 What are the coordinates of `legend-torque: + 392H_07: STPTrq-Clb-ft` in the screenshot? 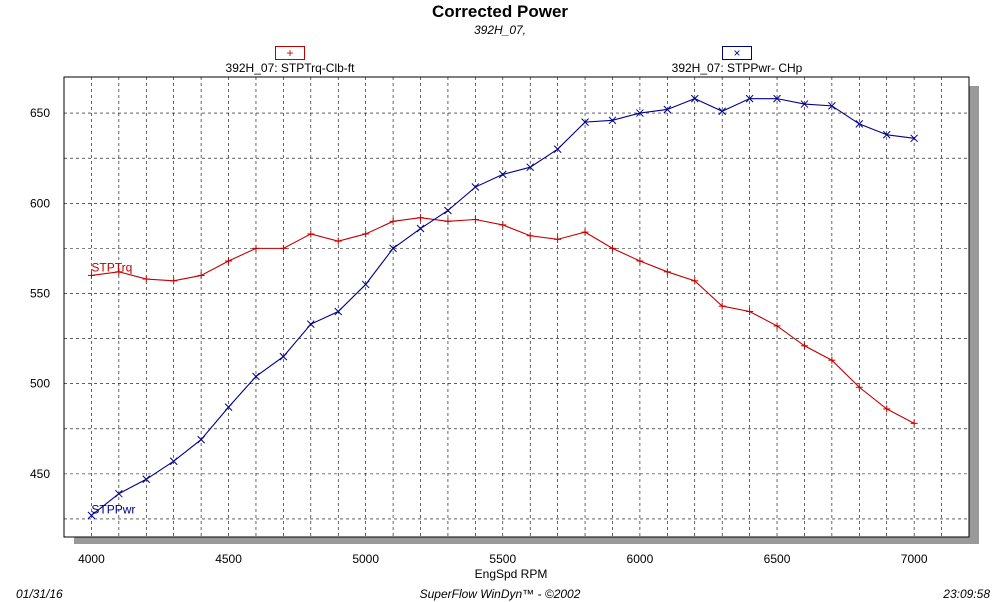 It's located at (290, 60).